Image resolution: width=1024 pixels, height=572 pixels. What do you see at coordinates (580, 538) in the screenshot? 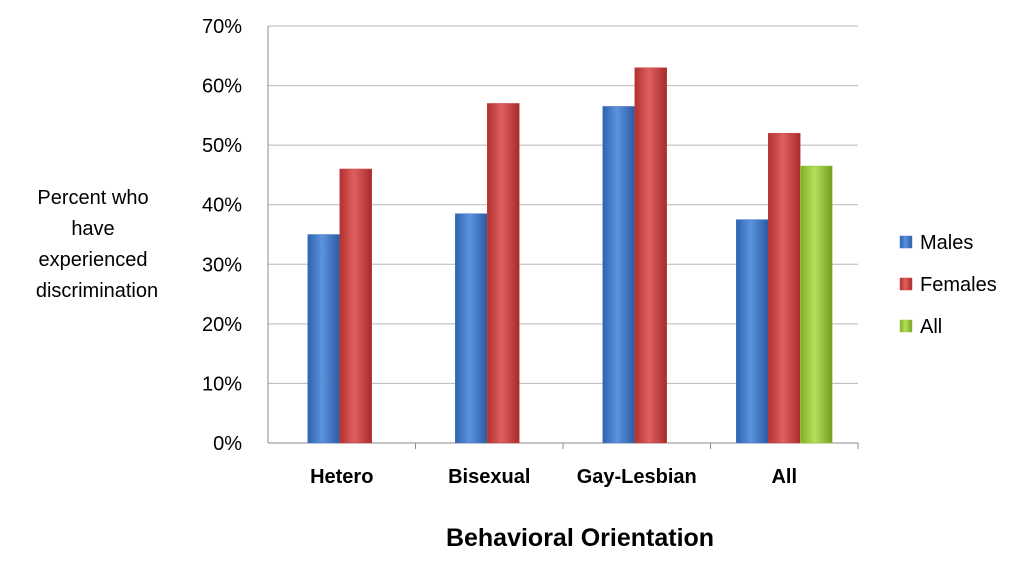
I see `x-axis-title: Behavioral Orientation` at bounding box center [580, 538].